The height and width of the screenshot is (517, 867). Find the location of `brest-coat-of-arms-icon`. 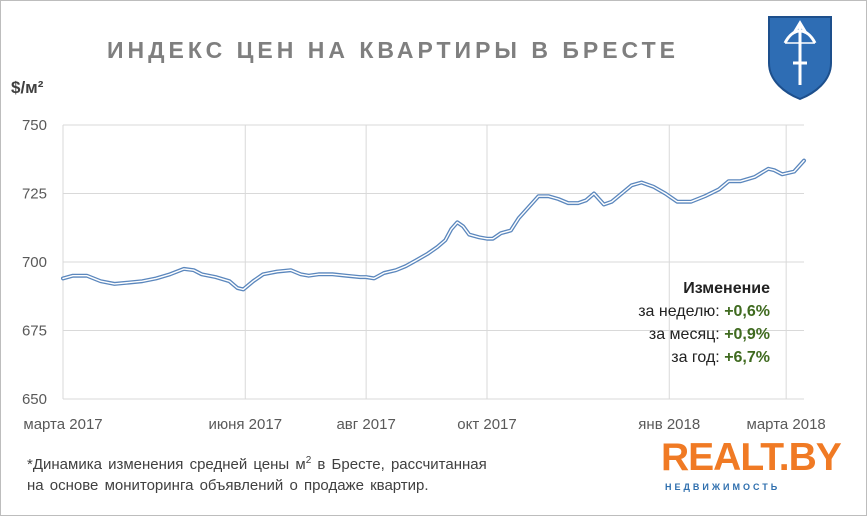

brest-coat-of-arms-icon is located at coordinates (800, 58).